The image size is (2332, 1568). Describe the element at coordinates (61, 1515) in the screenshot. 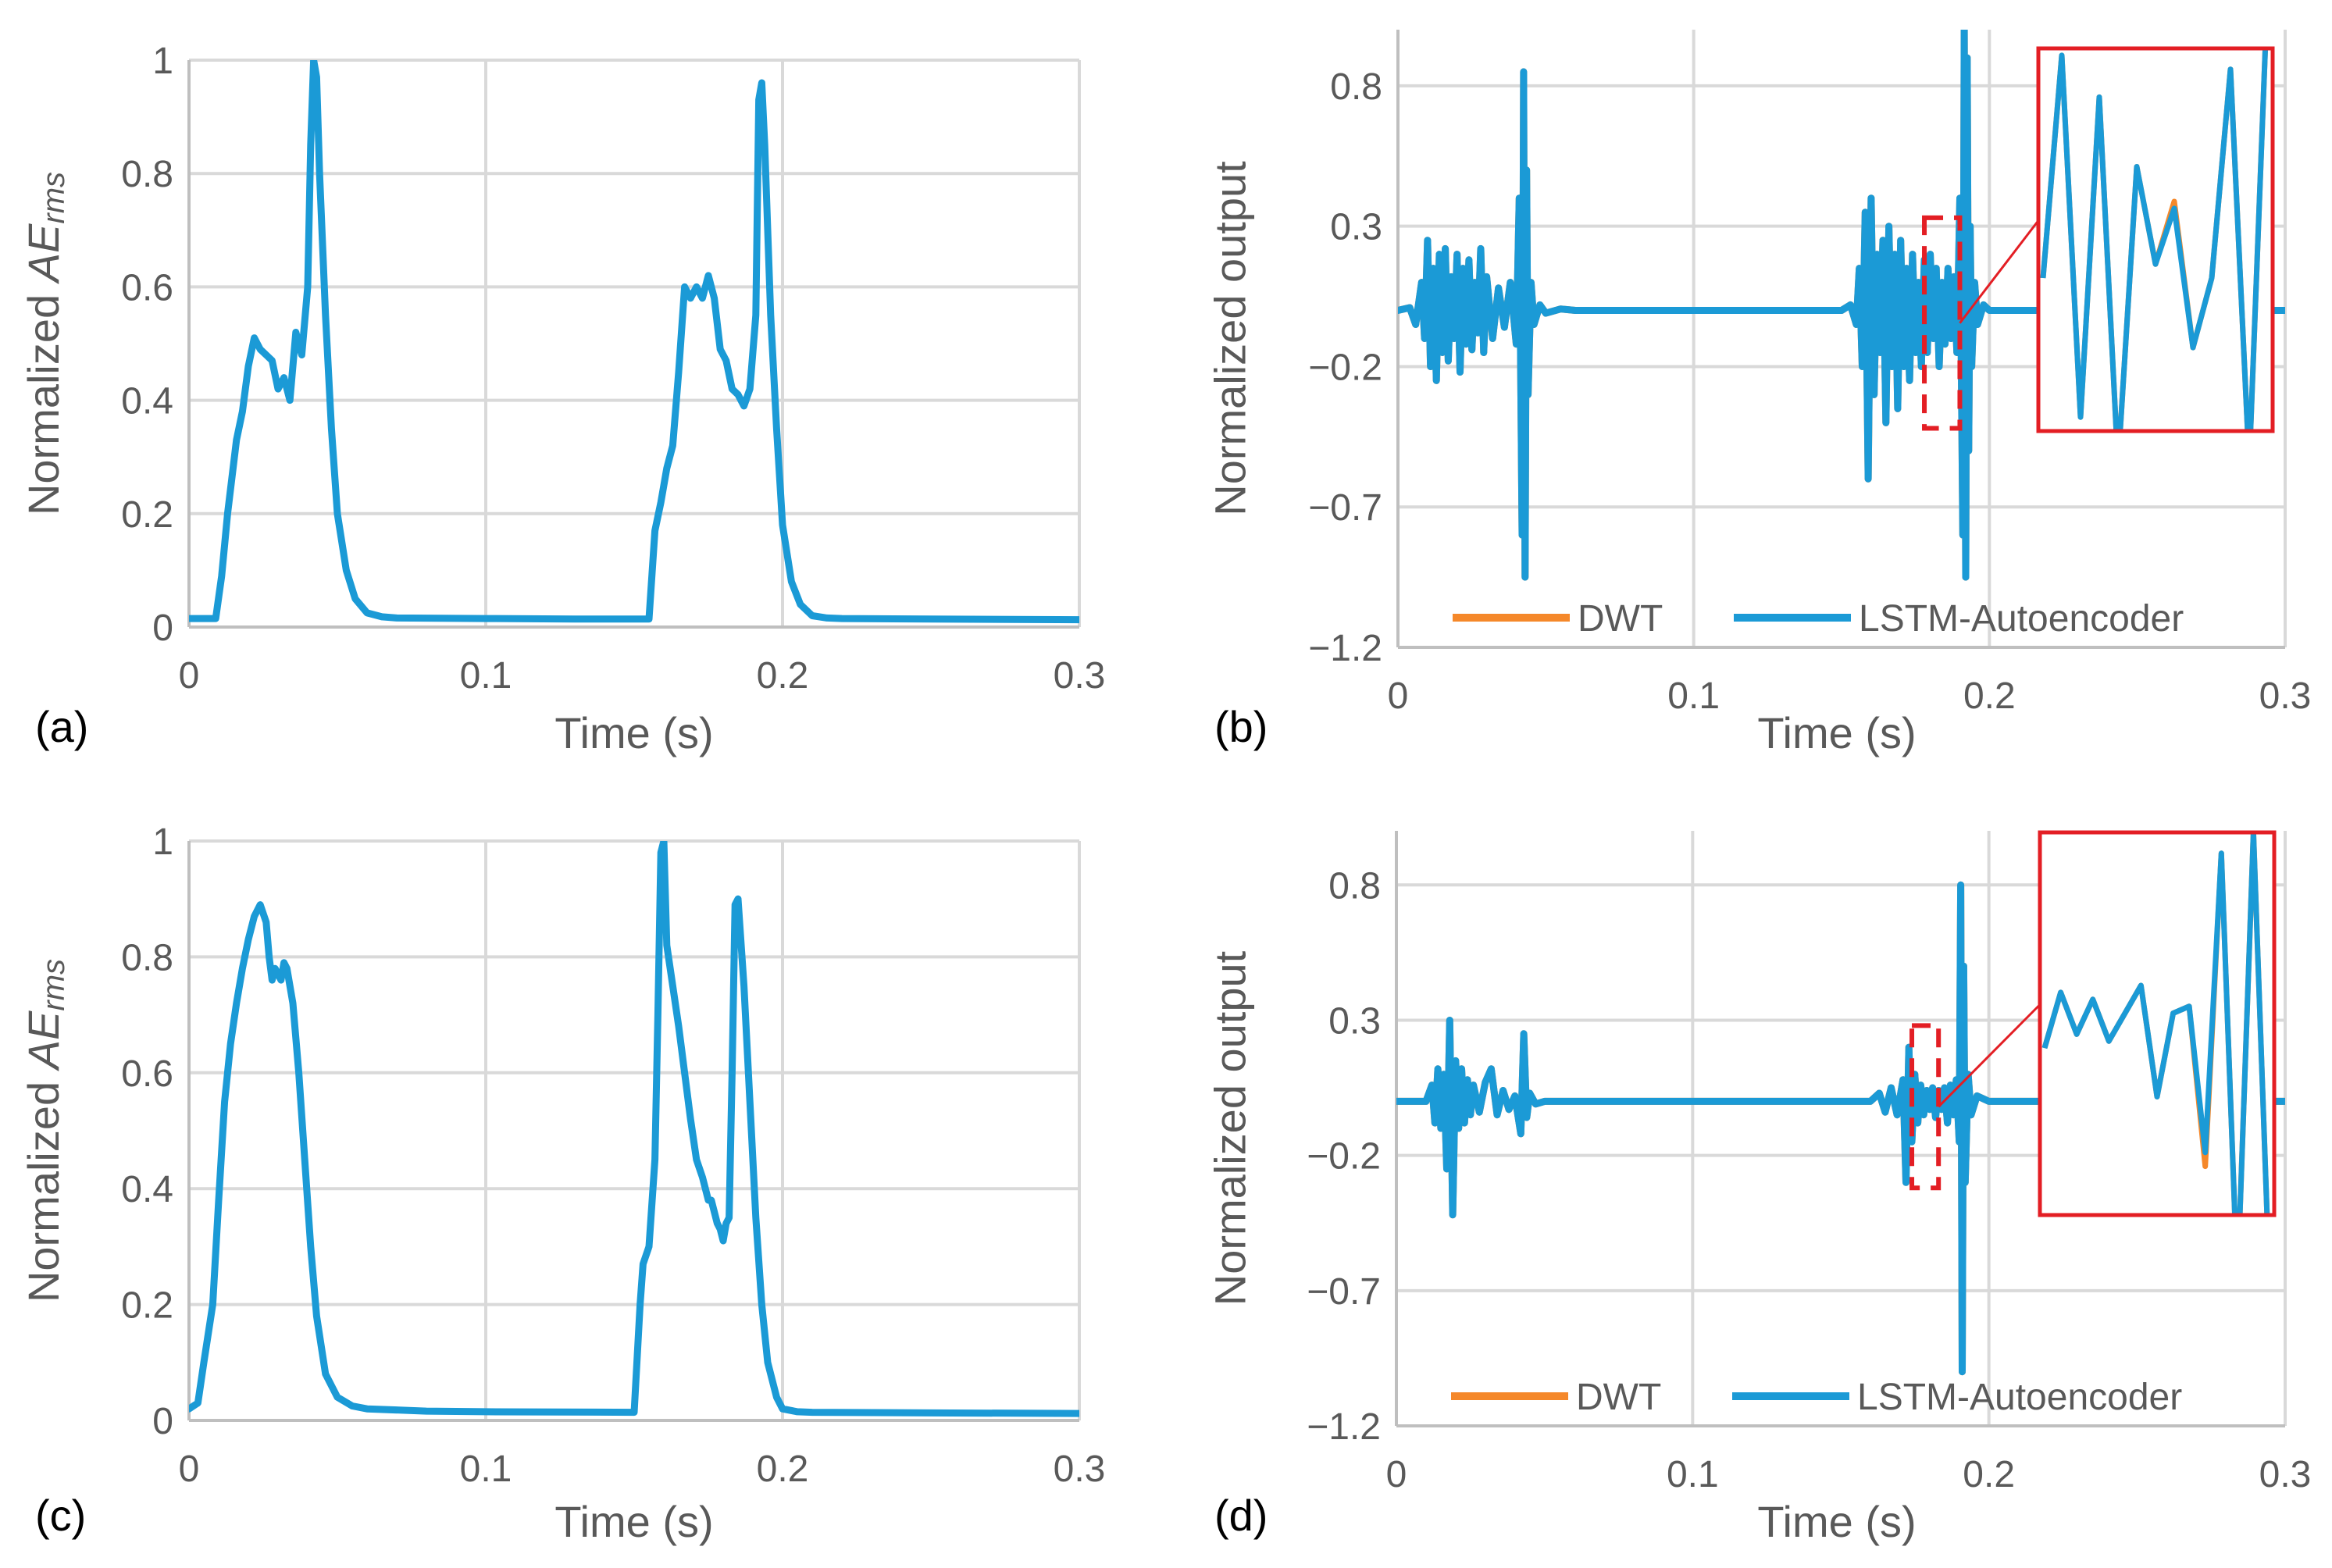

I see `panel-label: (c)` at that location.